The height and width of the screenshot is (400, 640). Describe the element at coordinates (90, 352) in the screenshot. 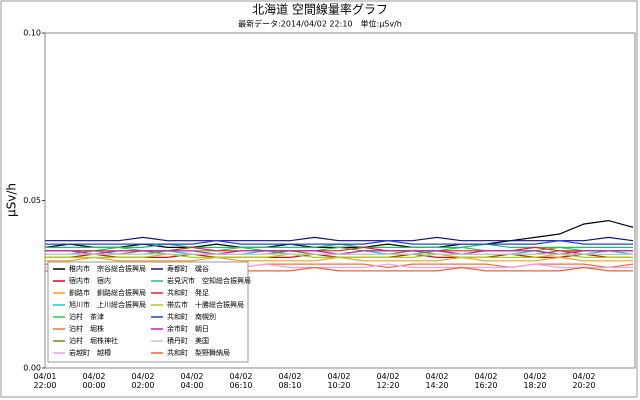

I see `legend-label: 岩越町 越樽` at that location.